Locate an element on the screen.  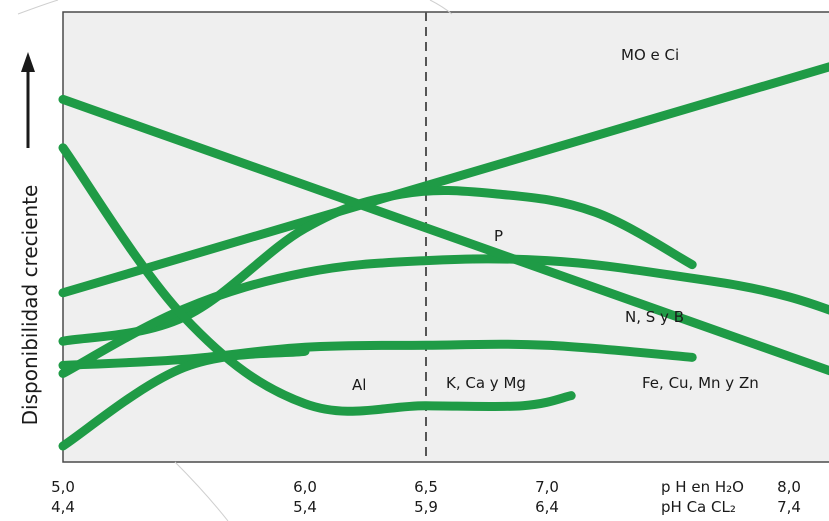
decorative-arc-top is located at coordinates (38, 7).